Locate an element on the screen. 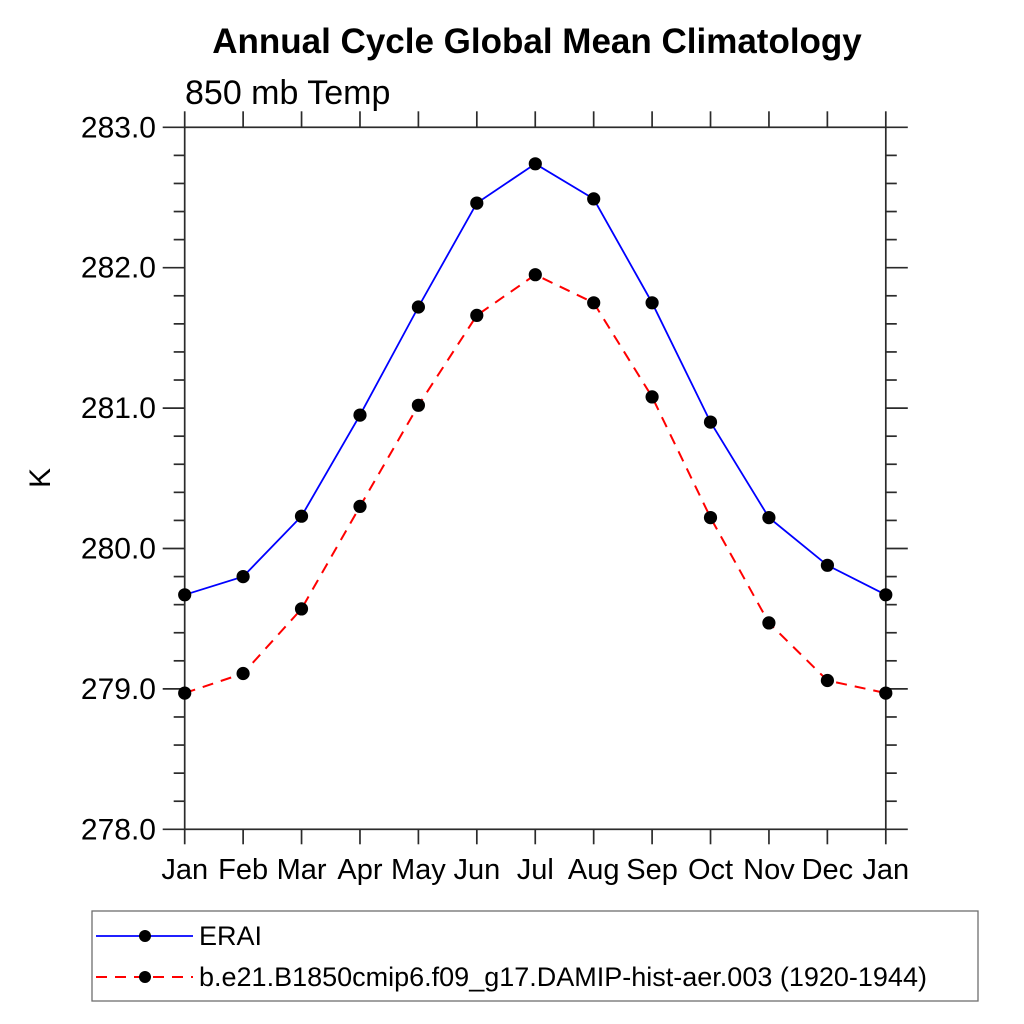  x-tick-label: Aug is located at coordinates (594, 870).